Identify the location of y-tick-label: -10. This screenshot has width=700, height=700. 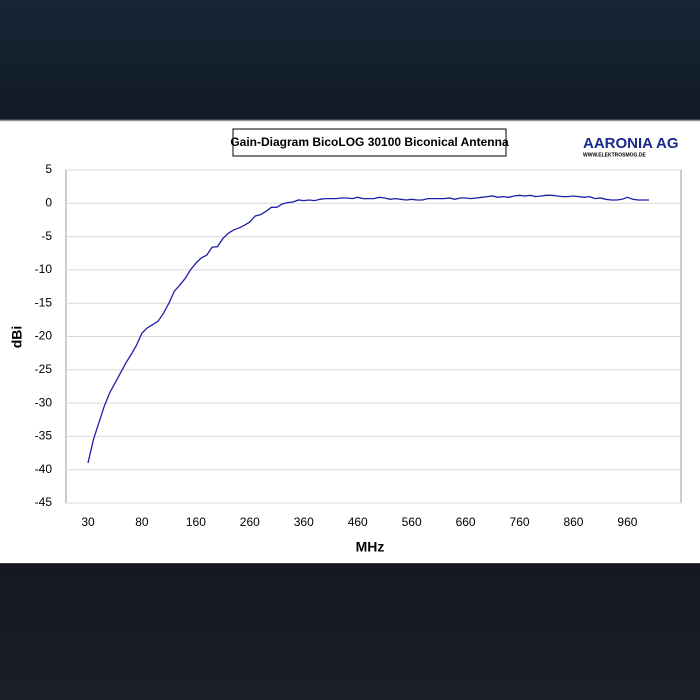
(44, 269).